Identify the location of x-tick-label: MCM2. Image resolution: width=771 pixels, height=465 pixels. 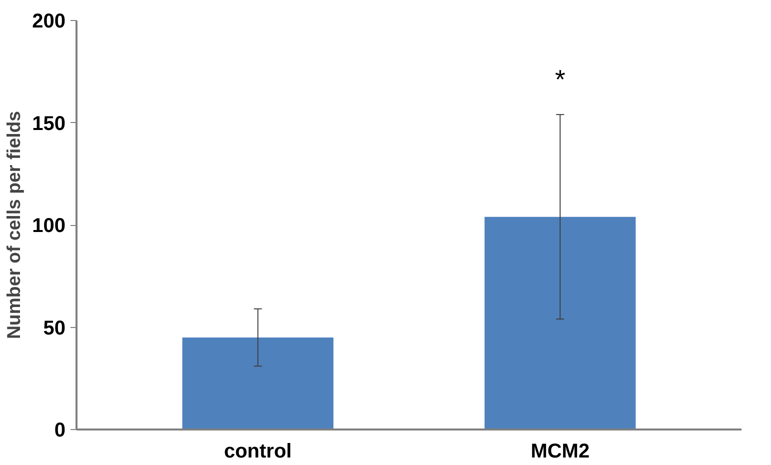
(560, 451).